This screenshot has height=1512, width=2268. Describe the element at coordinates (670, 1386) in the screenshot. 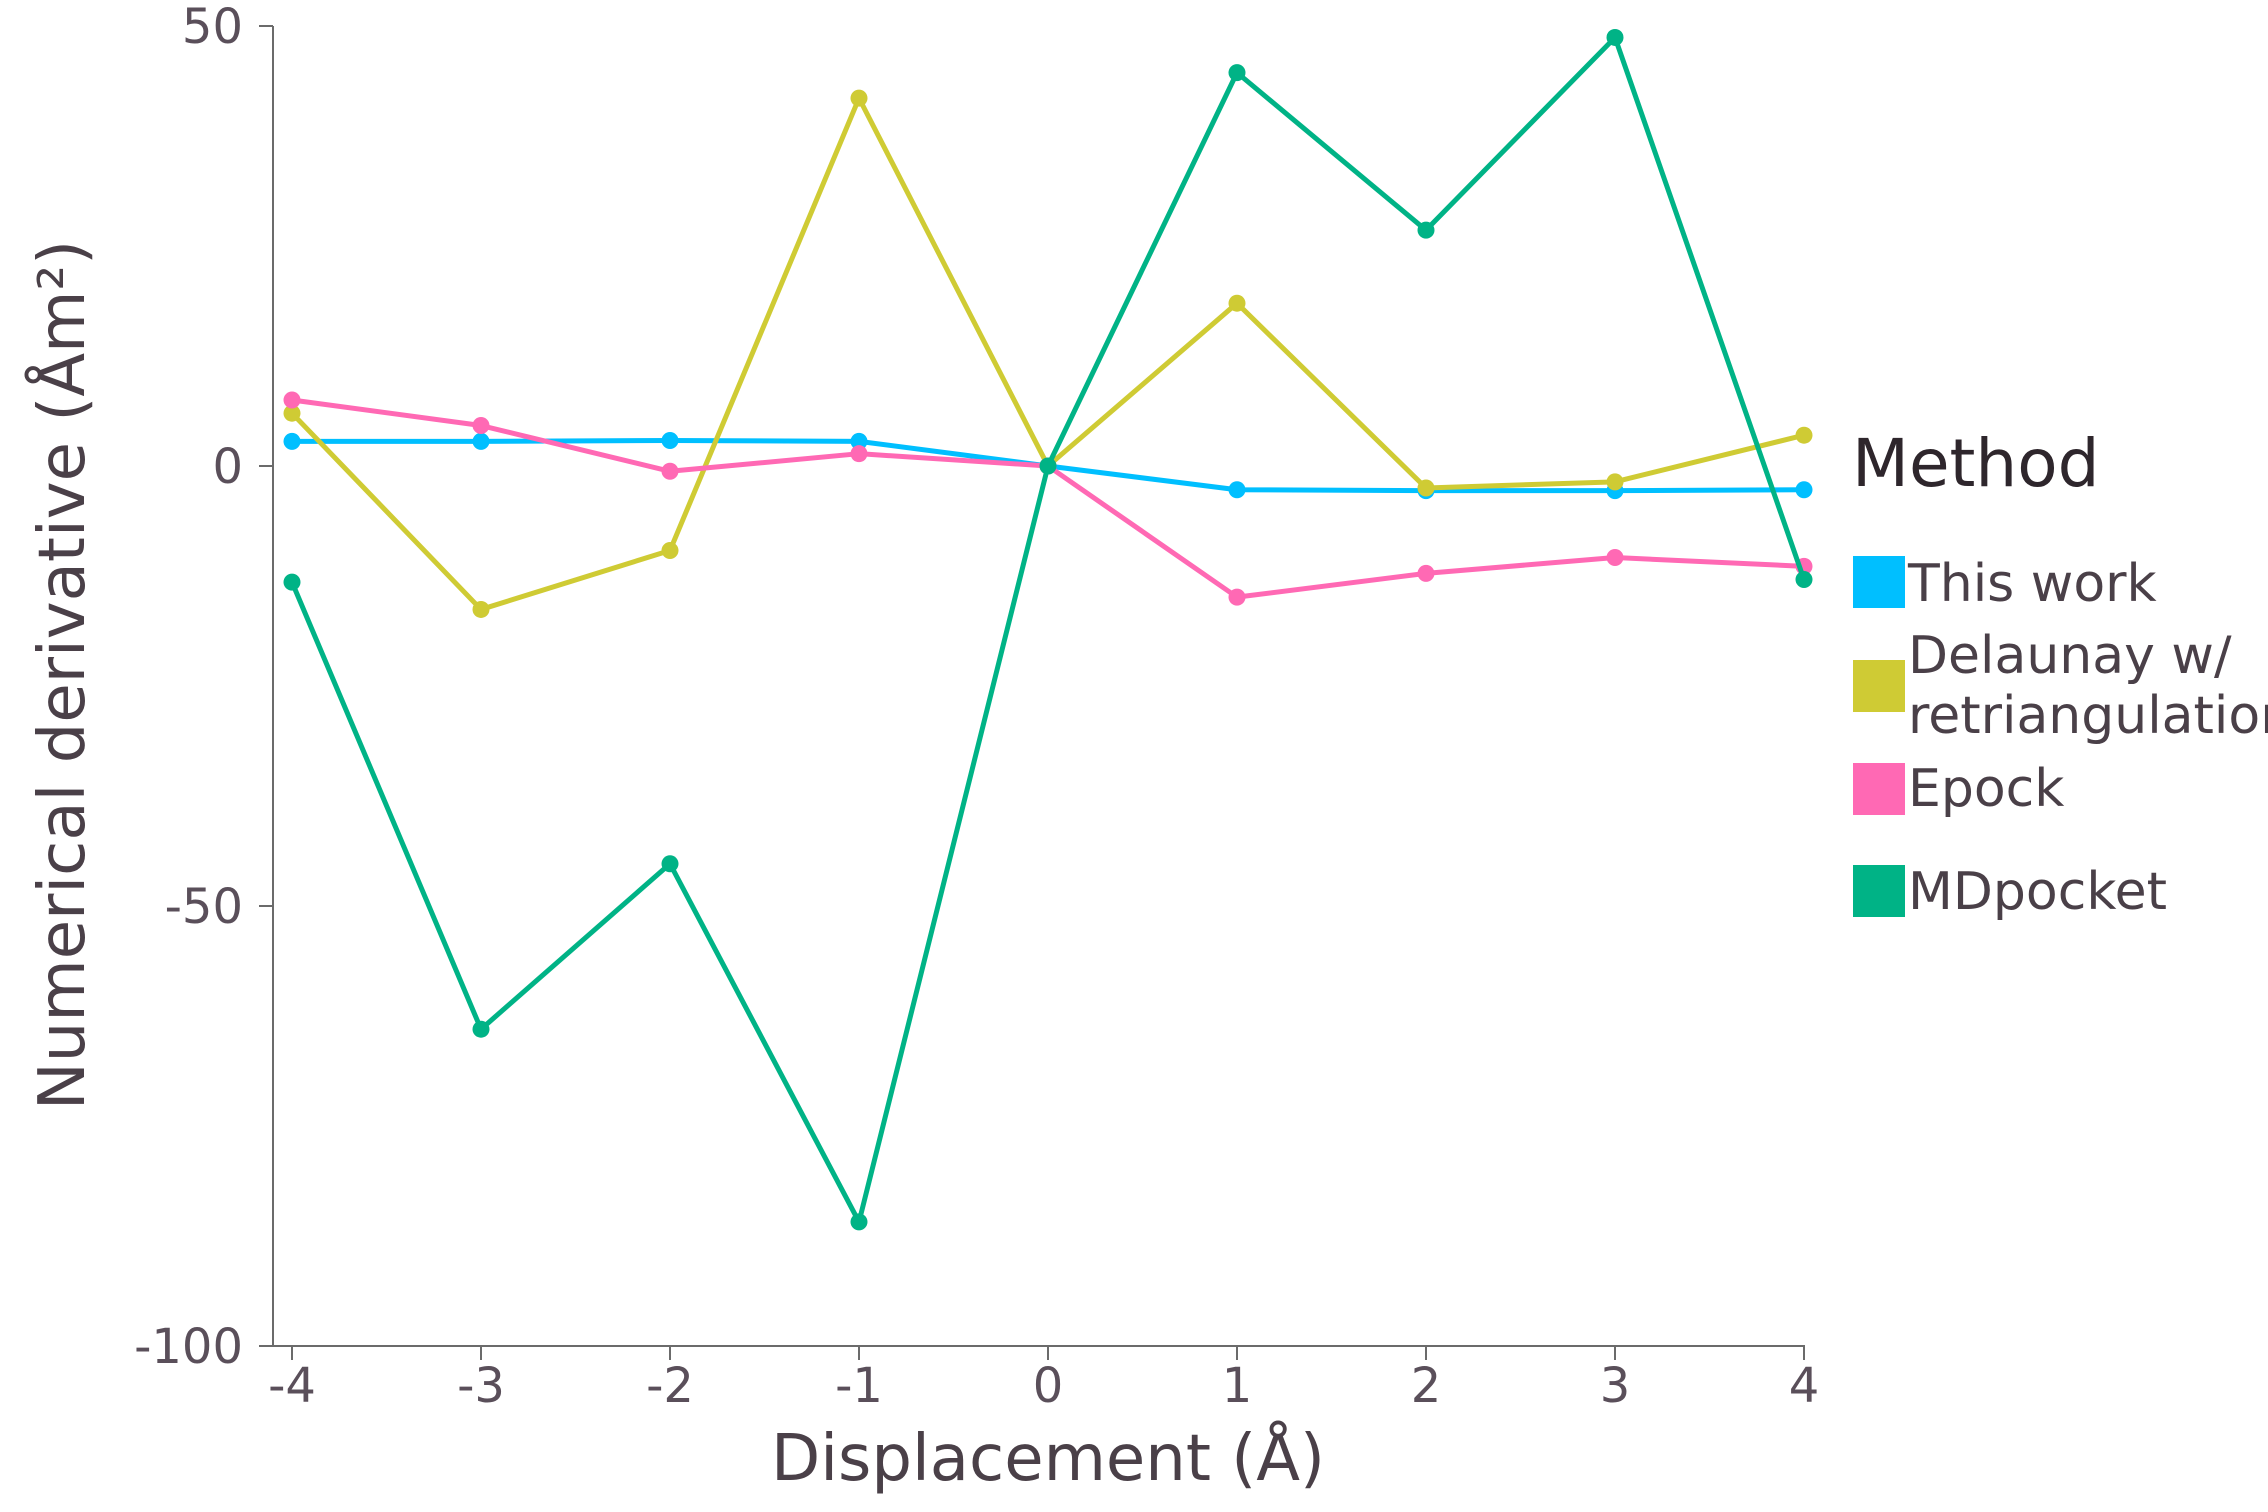

I see `x-tick-label: -2` at that location.